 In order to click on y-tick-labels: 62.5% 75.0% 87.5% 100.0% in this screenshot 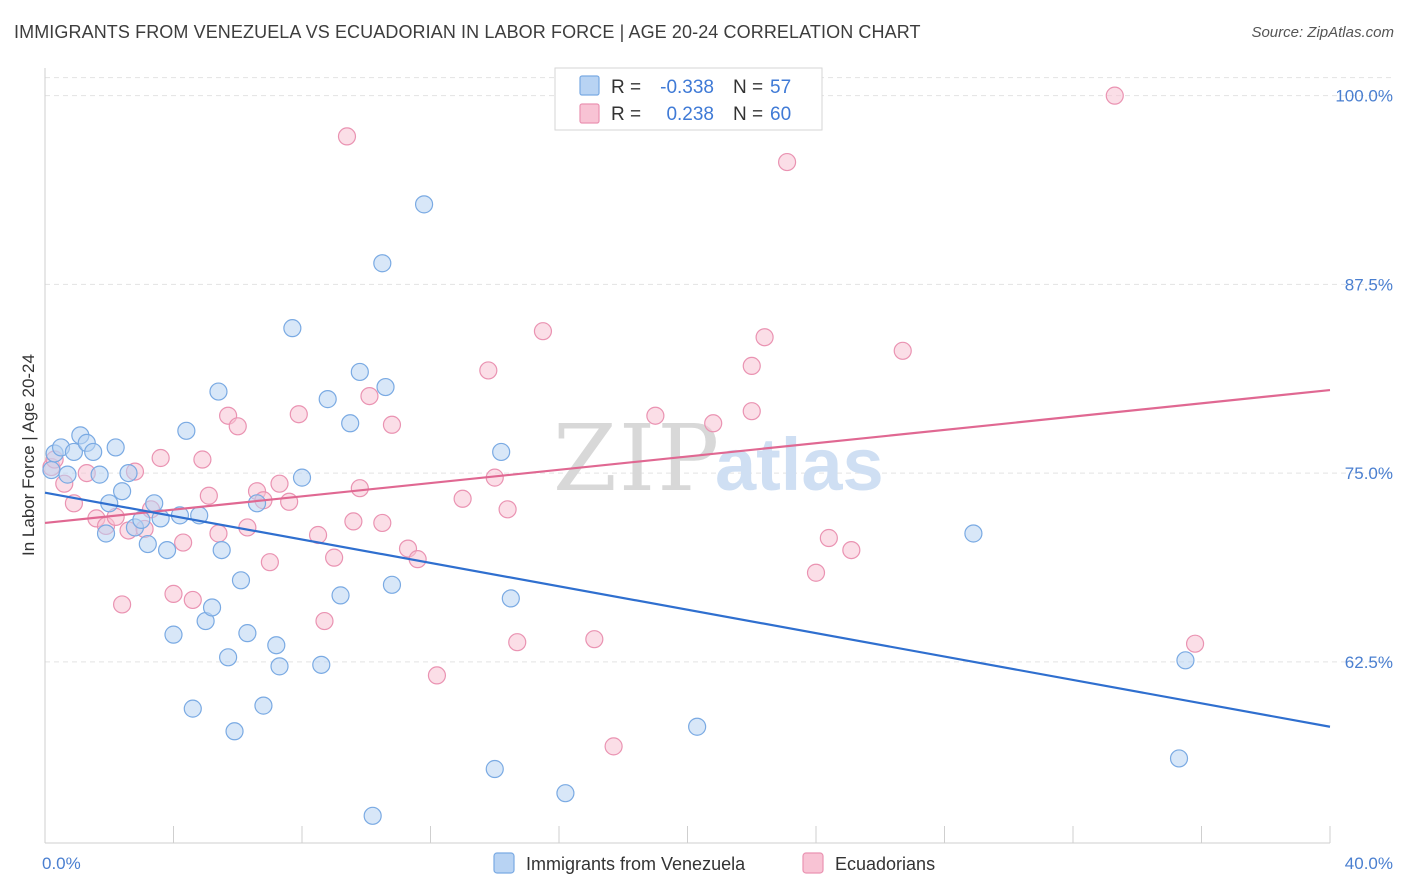, I will do `click(1364, 379)`.